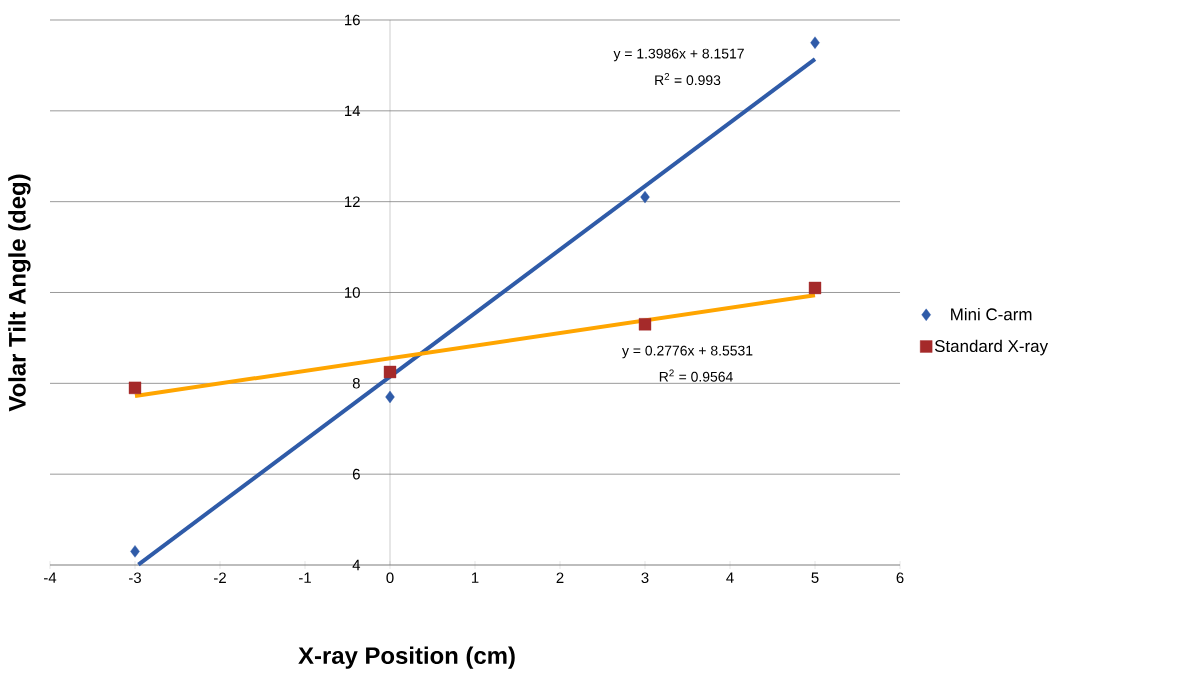 Image resolution: width=1187 pixels, height=692 pixels. Describe the element at coordinates (815, 577) in the screenshot. I see `x-tick-label: 5` at that location.